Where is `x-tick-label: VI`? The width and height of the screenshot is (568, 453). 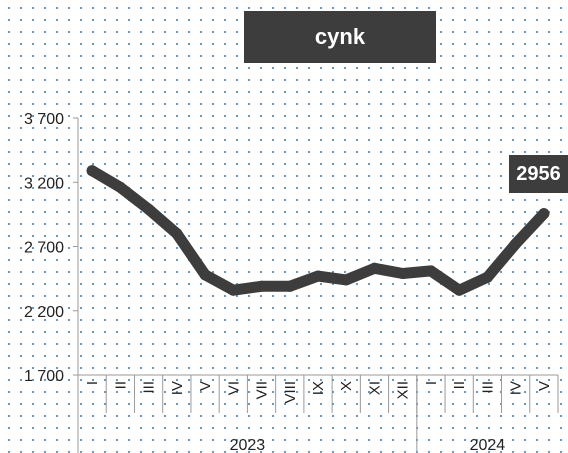 x-tick-label: VI is located at coordinates (233, 388).